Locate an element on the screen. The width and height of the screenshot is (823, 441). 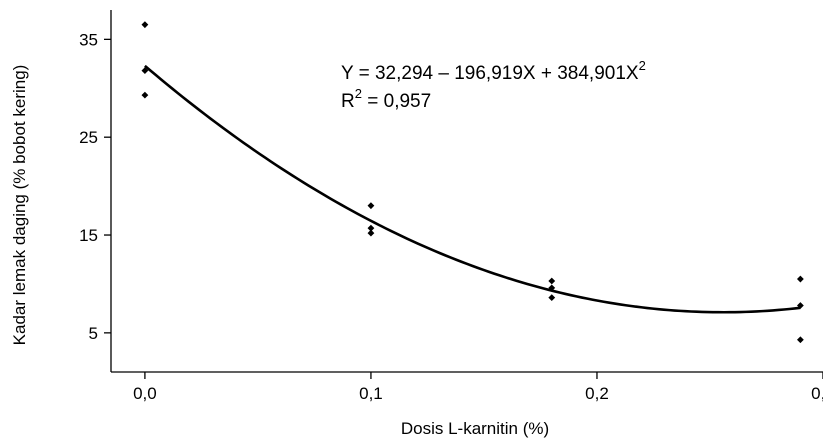
x-tick-label: 0,0 is located at coordinates (145, 393).